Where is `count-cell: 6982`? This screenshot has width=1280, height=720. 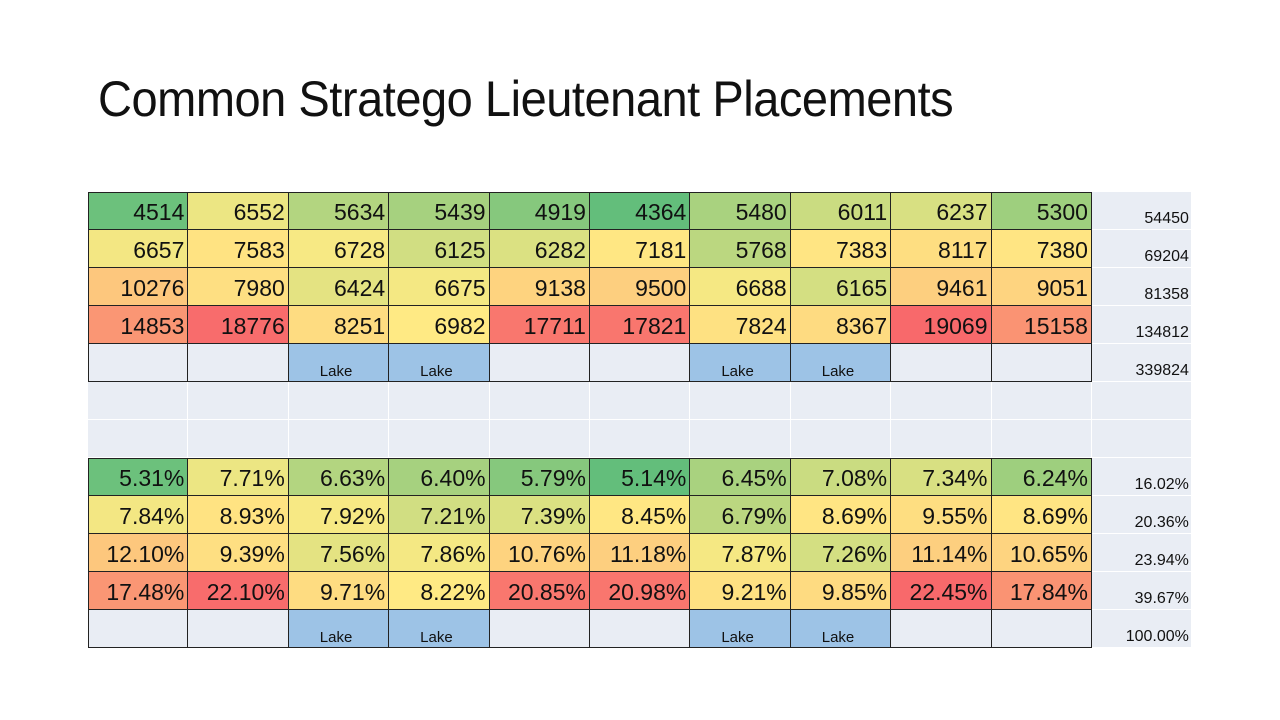
count-cell: 6982 is located at coordinates (439, 325).